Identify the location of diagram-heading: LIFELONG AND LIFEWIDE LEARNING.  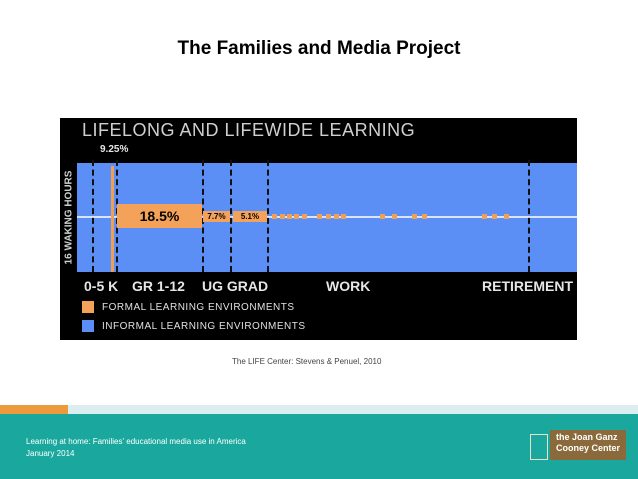
(249, 130).